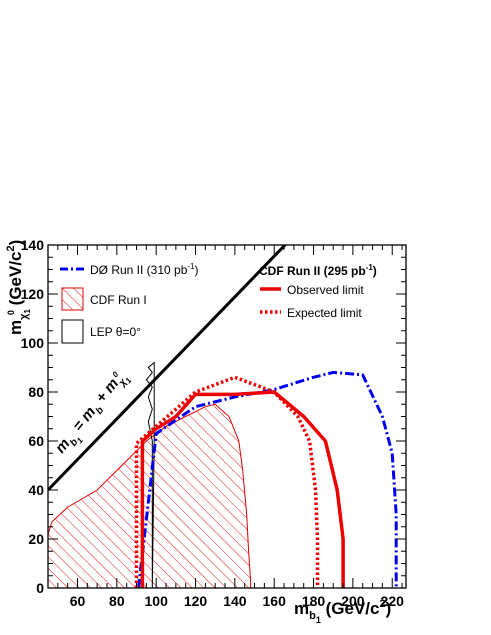 The width and height of the screenshot is (491, 635). Describe the element at coordinates (275, 601) in the screenshot. I see `x-tick-label: 160` at that location.